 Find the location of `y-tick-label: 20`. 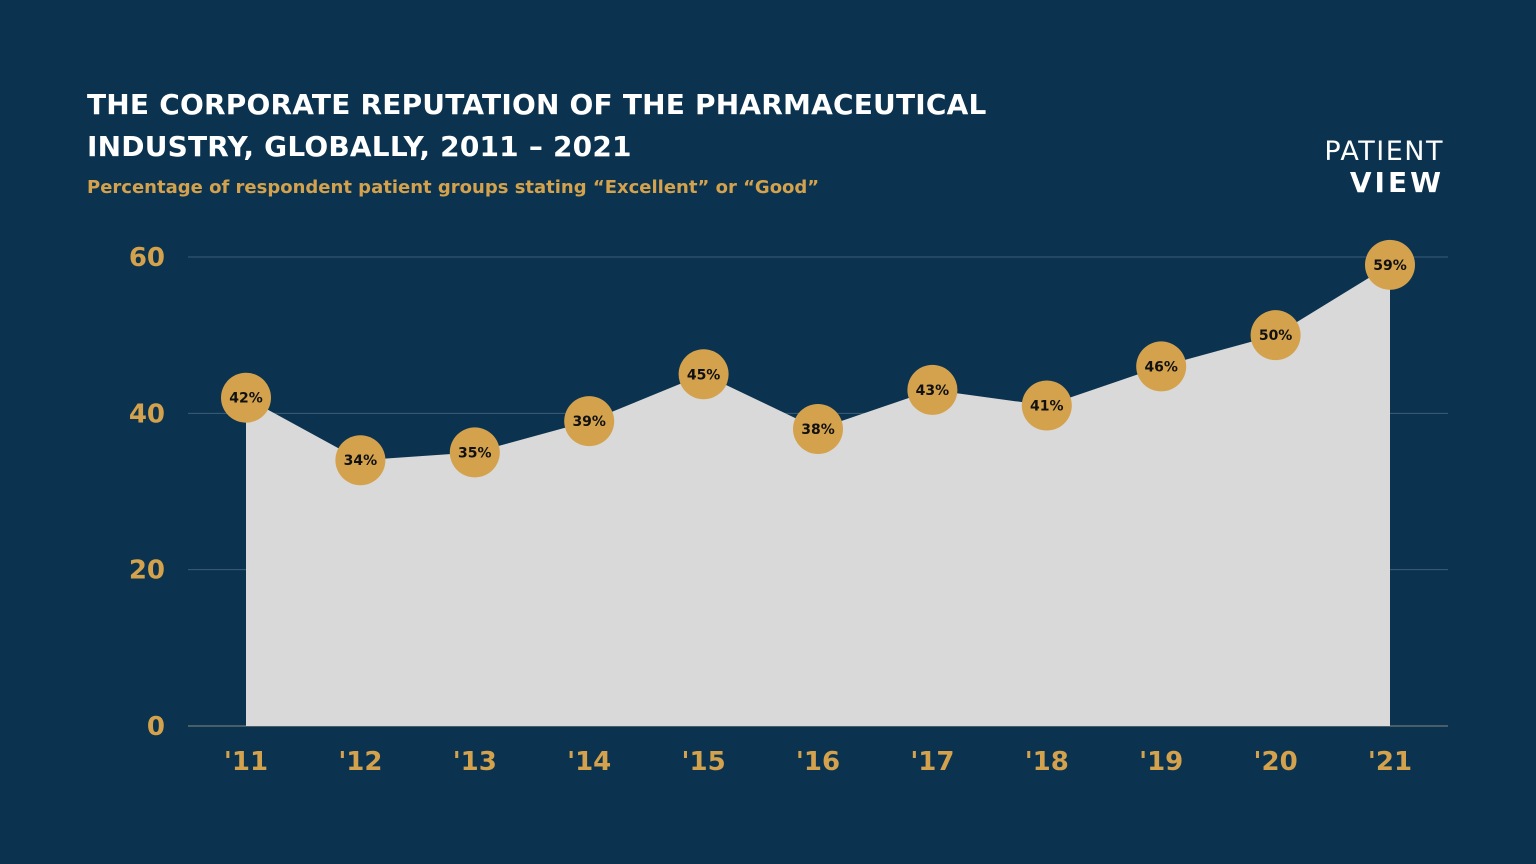

y-tick-label: 20 is located at coordinates (147, 571).